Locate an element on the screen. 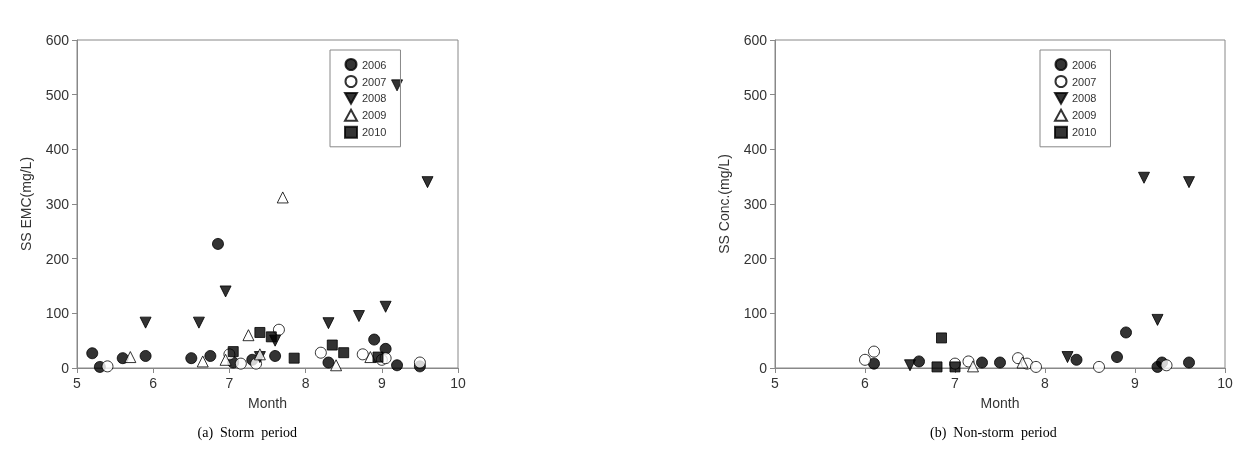 The height and width of the screenshot is (454, 1239). text: (b) Non-storm period is located at coordinates (993, 432).